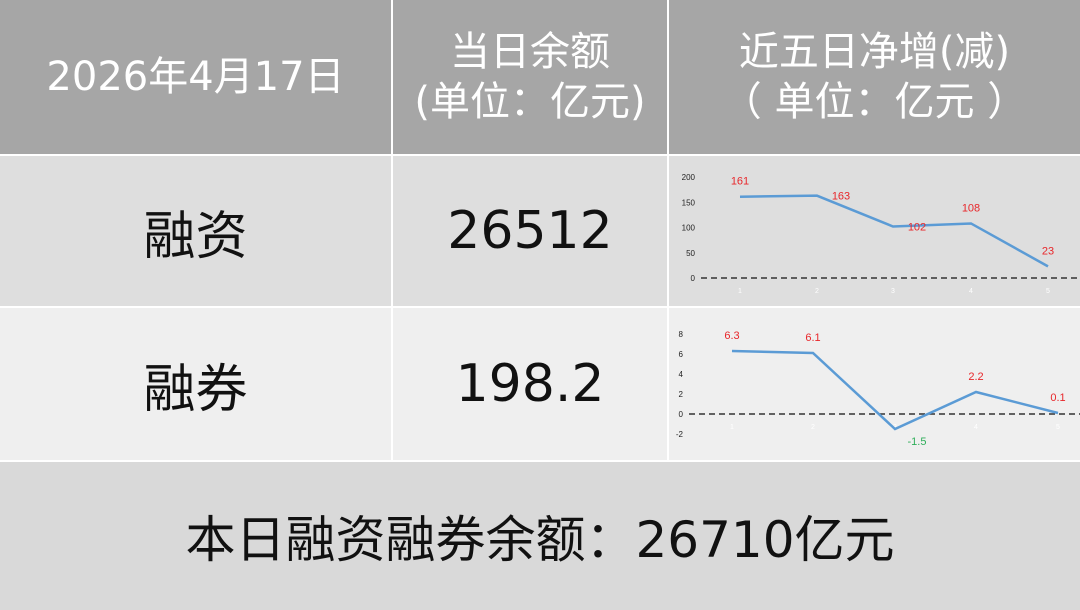 The width and height of the screenshot is (1080, 610). I want to click on y-tick-label: 150, so click(689, 202).